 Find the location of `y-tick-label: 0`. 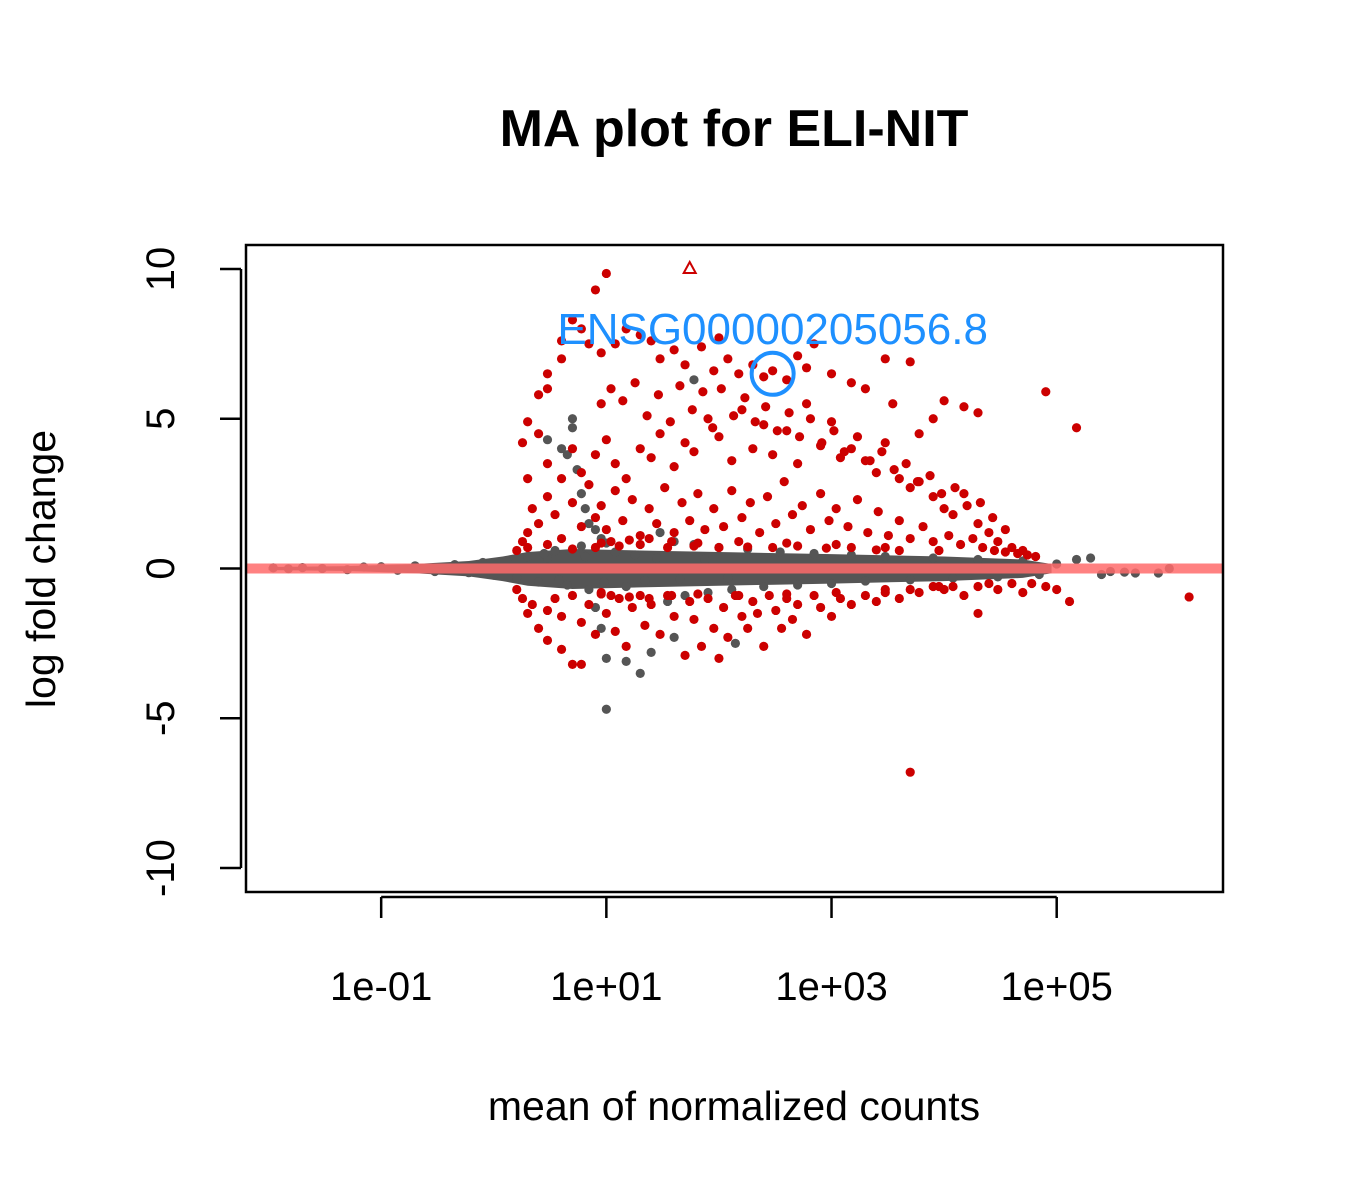

y-tick-label: 0 is located at coordinates (161, 568).